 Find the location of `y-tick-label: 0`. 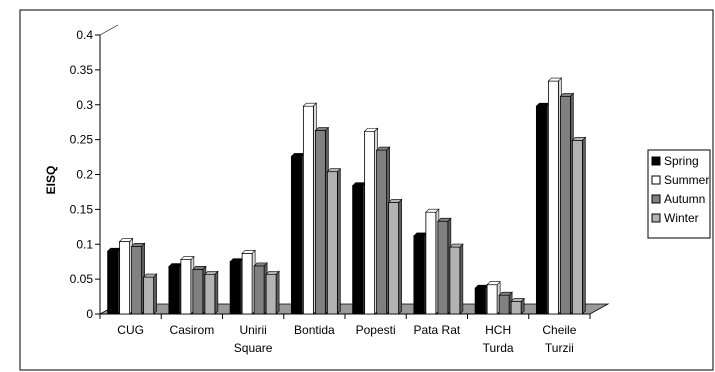

y-tick-label: 0 is located at coordinates (89, 314).